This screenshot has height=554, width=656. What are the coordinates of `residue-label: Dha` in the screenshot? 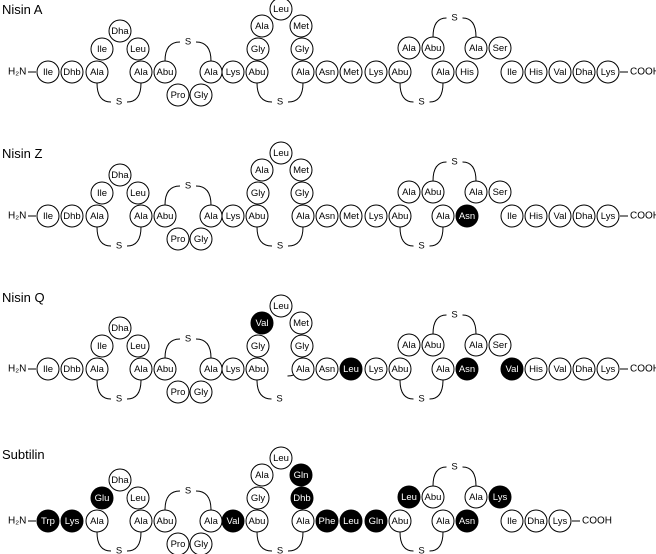 It's located at (584, 72).